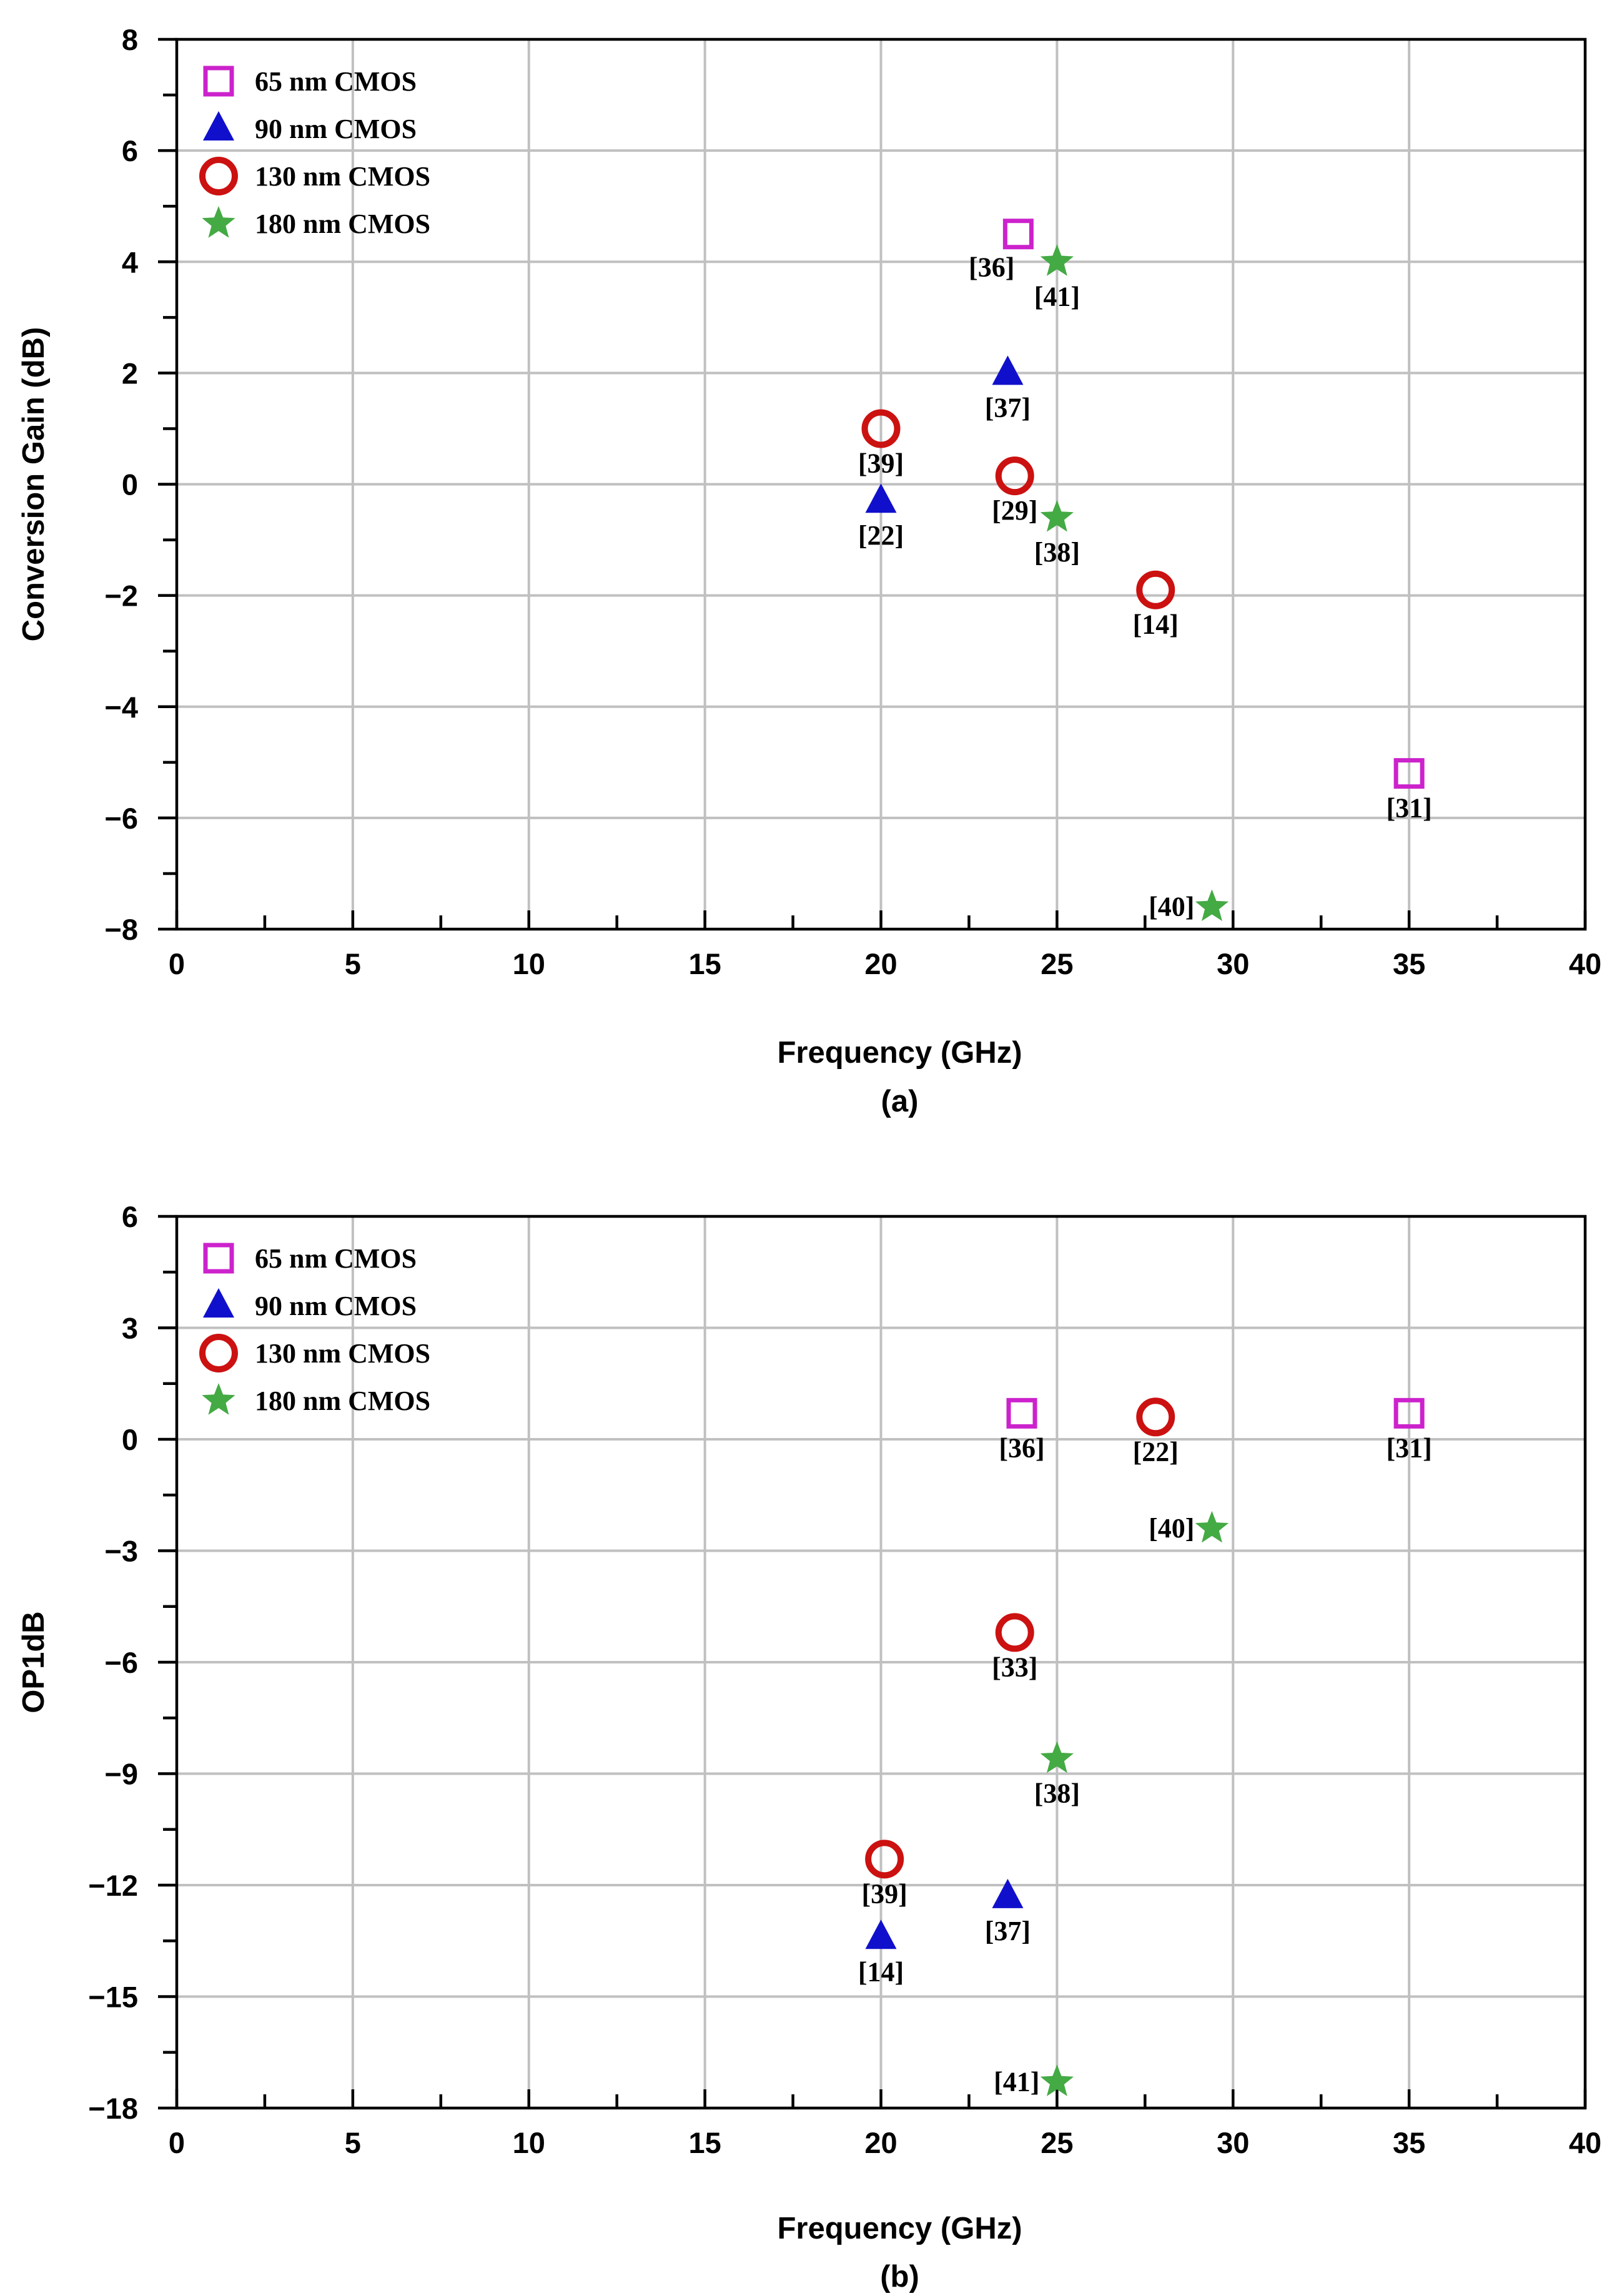 The image size is (1622, 2296). What do you see at coordinates (121, 929) in the screenshot?
I see `y-tick-label: −8` at bounding box center [121, 929].